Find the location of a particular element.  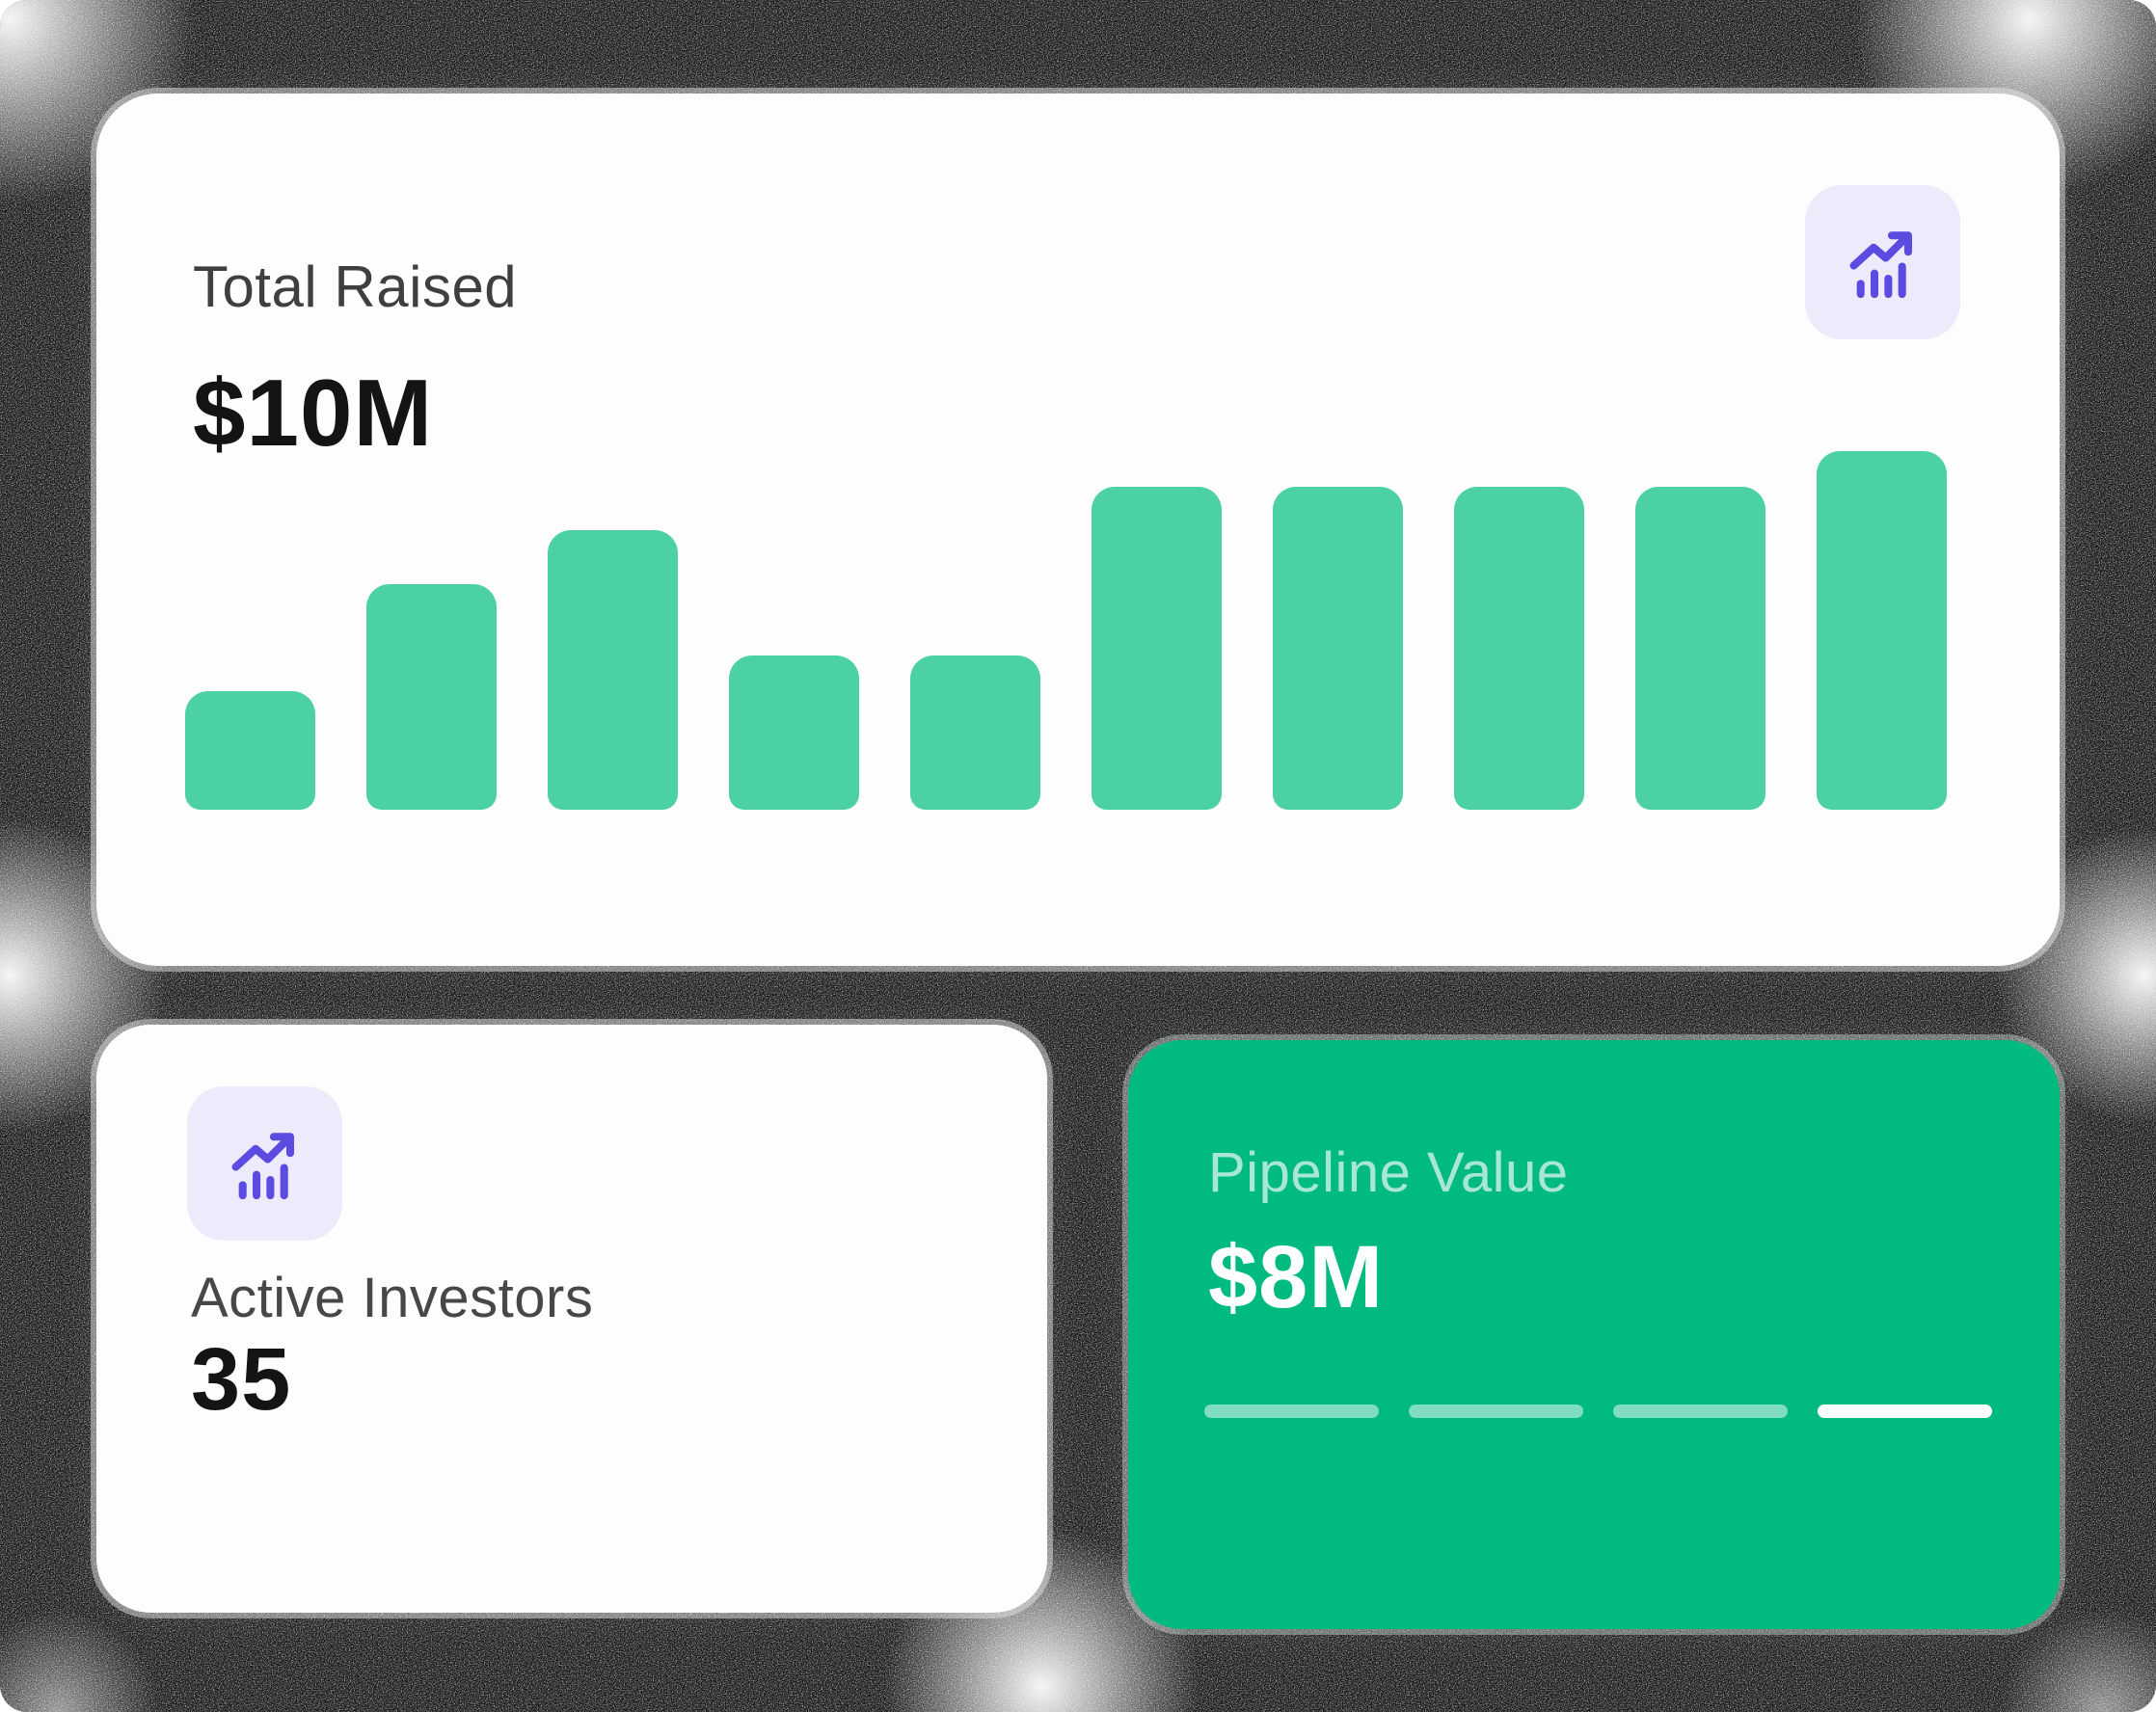

pipeline-value-value: $8M is located at coordinates (1296, 1277).